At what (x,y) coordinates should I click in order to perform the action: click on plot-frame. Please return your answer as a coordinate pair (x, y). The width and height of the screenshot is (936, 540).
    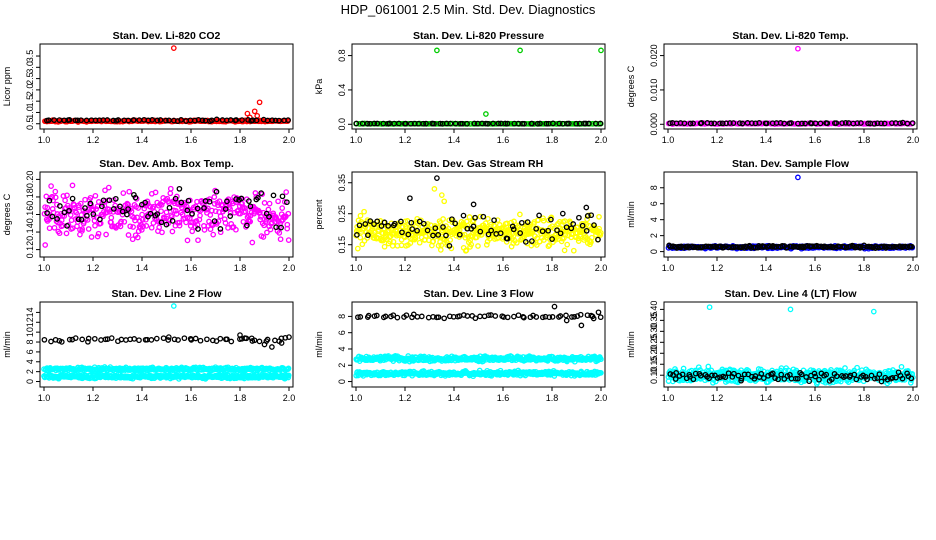
    Looking at the image, I should click on (166, 86).